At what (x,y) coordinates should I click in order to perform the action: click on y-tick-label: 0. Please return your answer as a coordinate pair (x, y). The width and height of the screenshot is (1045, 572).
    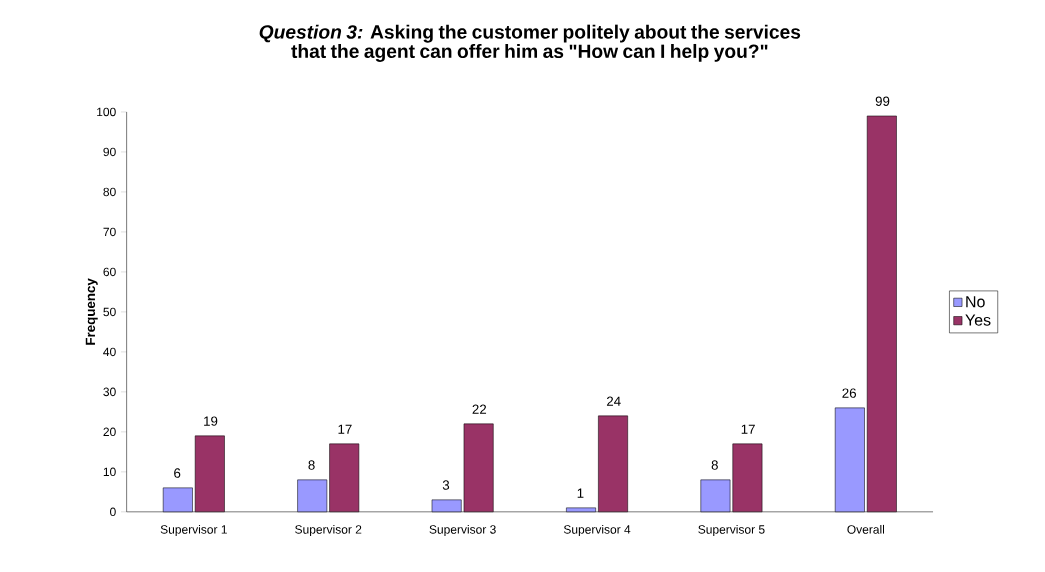
    Looking at the image, I should click on (113, 512).